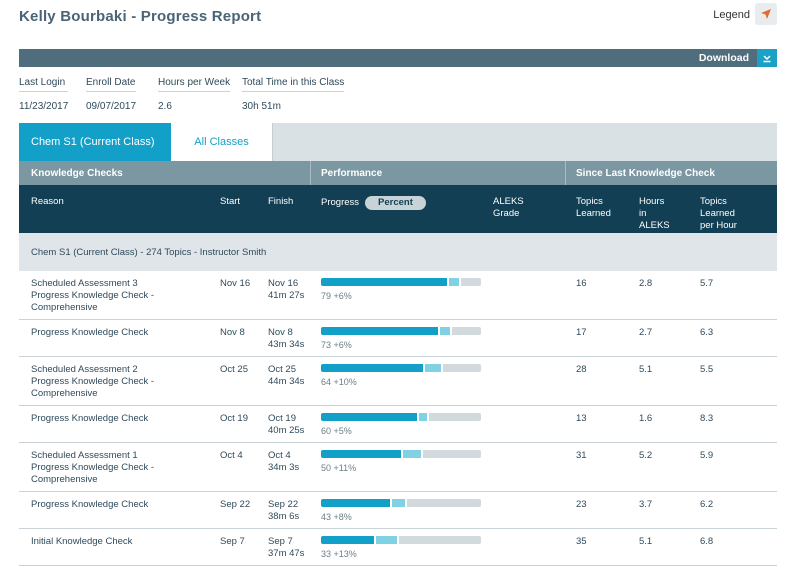 The width and height of the screenshot is (800, 587). Describe the element at coordinates (286, 430) in the screenshot. I see `row-finish-time: 40m 25s` at that location.